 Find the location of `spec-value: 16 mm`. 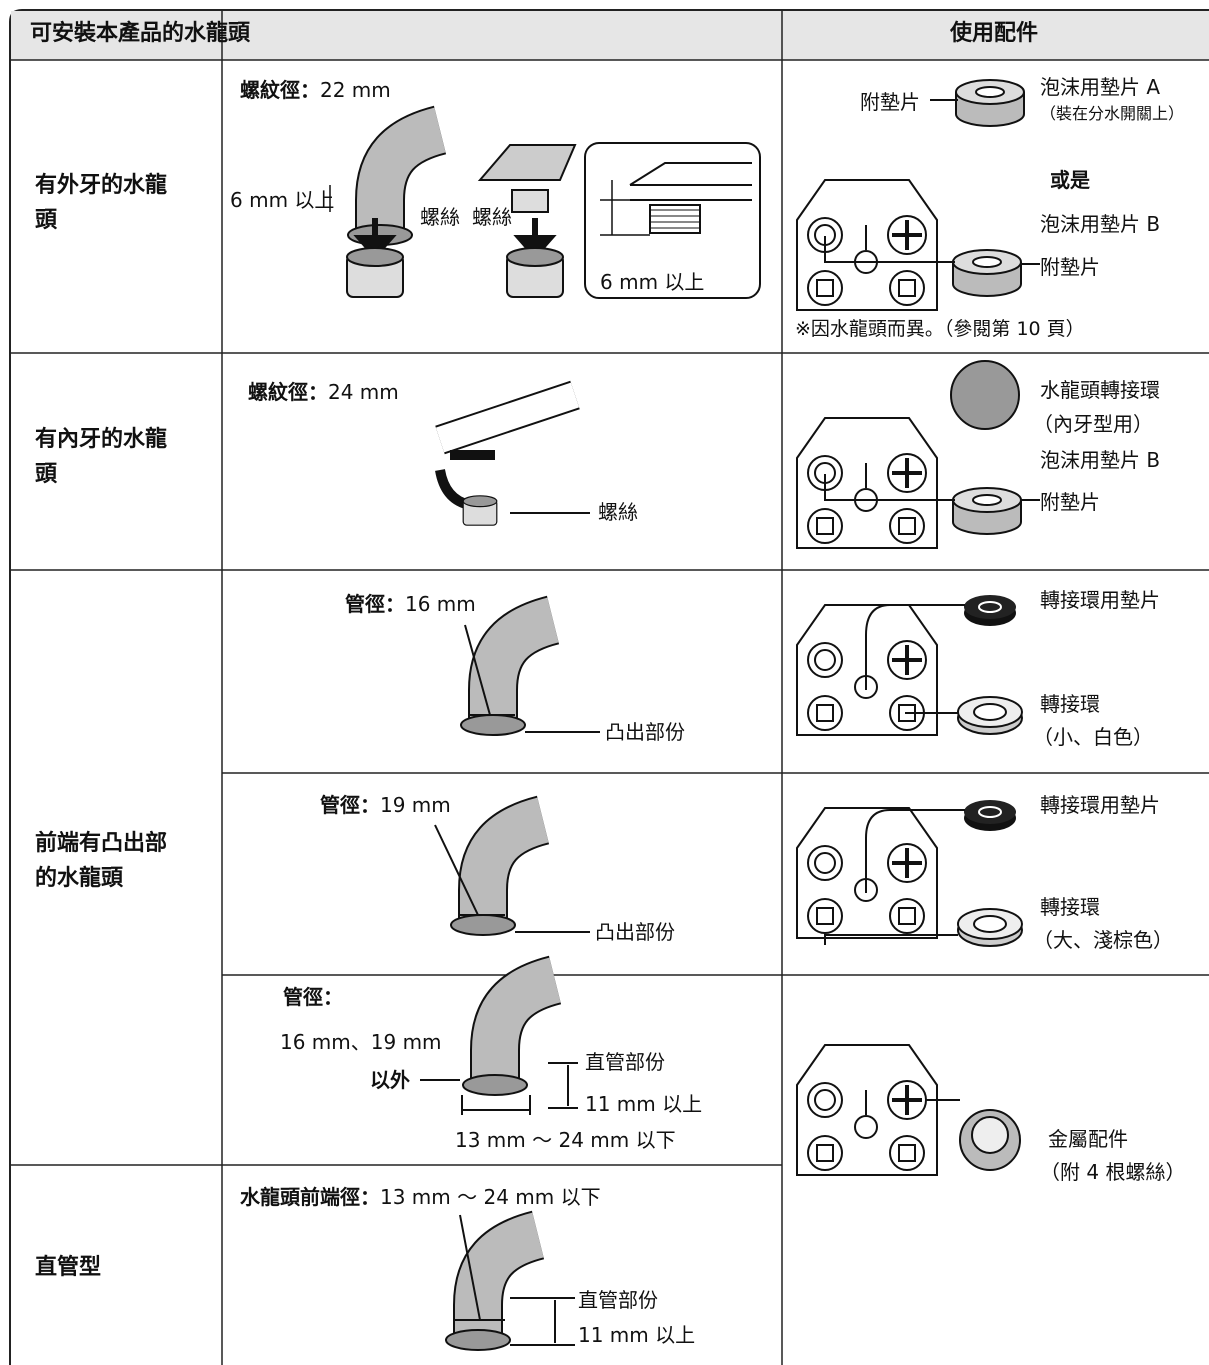

spec-value: 16 mm is located at coordinates (440, 604).